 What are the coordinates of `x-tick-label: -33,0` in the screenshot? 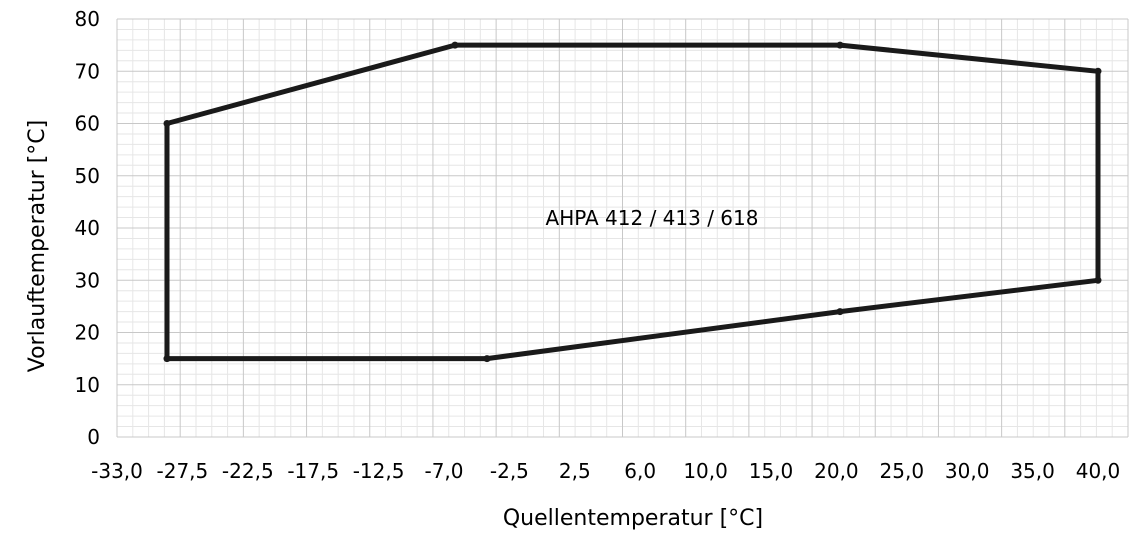 It's located at (117, 471).